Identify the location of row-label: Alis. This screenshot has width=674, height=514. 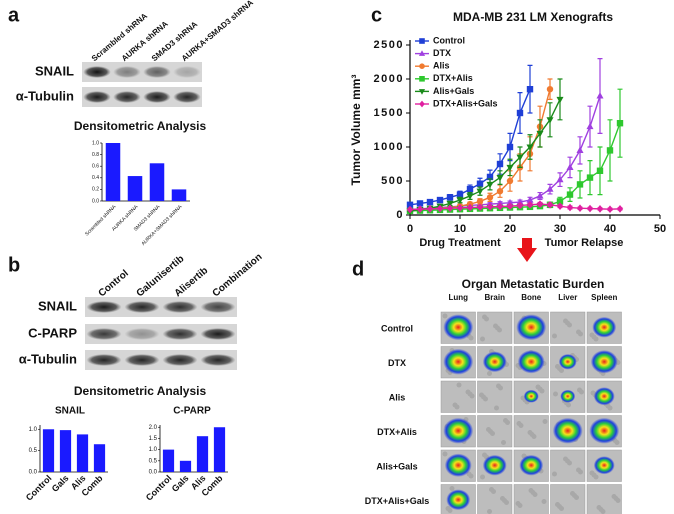
(397, 398).